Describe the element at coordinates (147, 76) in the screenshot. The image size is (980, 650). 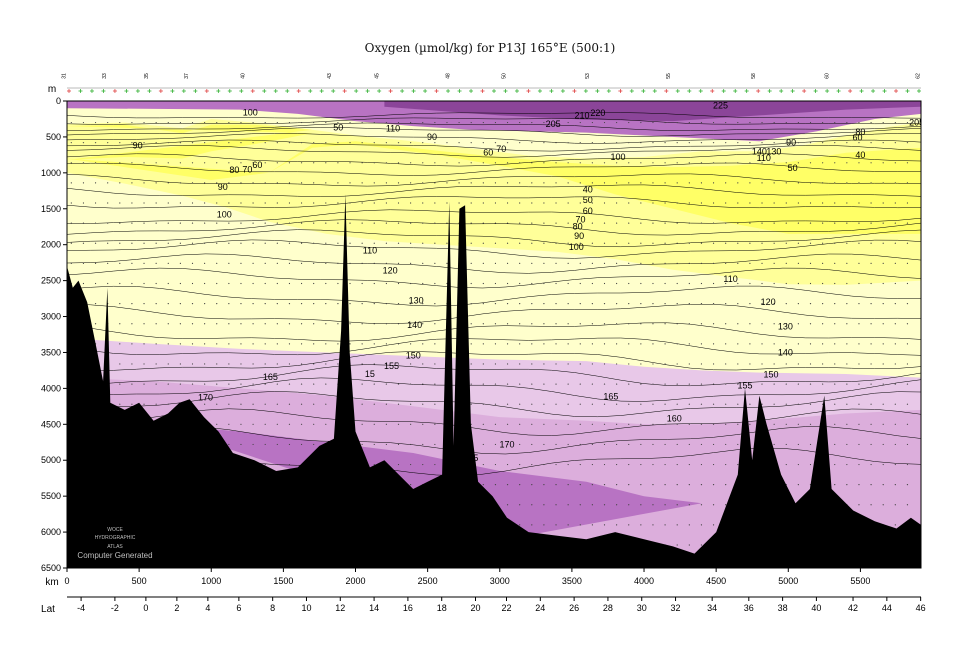
I see `station-label: 35` at that location.